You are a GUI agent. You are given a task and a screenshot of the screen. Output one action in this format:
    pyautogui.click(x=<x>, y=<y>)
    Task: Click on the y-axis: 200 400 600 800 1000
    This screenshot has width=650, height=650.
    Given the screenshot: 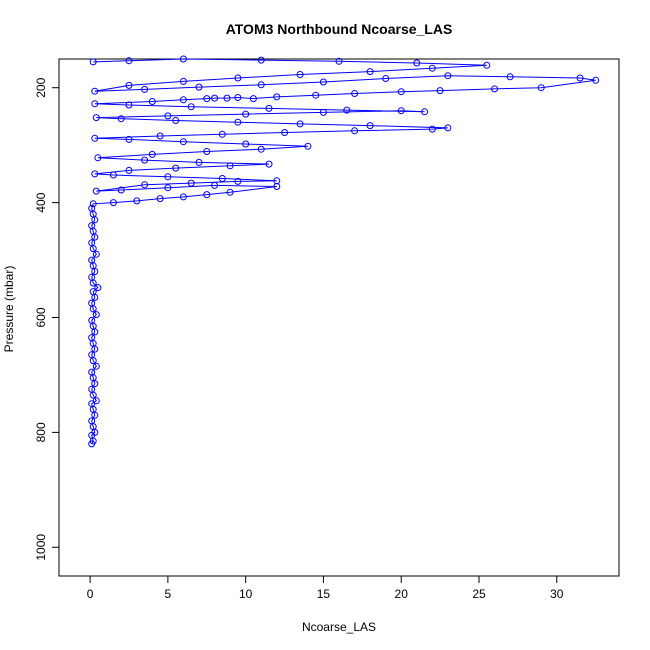 What is the action you would take?
    pyautogui.click(x=47, y=319)
    